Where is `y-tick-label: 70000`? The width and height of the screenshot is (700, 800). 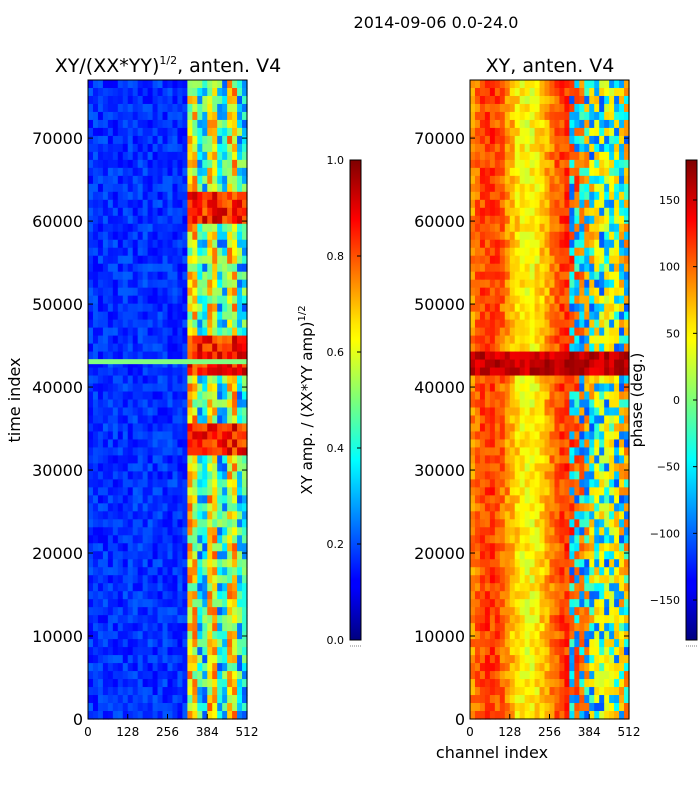 y-tick-label: 70000 is located at coordinates (57, 138).